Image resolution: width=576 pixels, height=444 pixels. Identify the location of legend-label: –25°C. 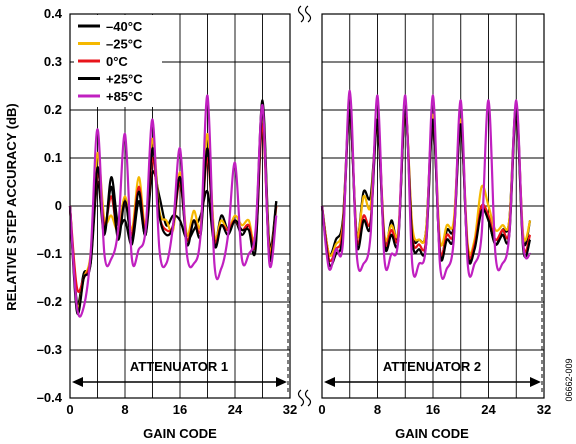
(124, 44).